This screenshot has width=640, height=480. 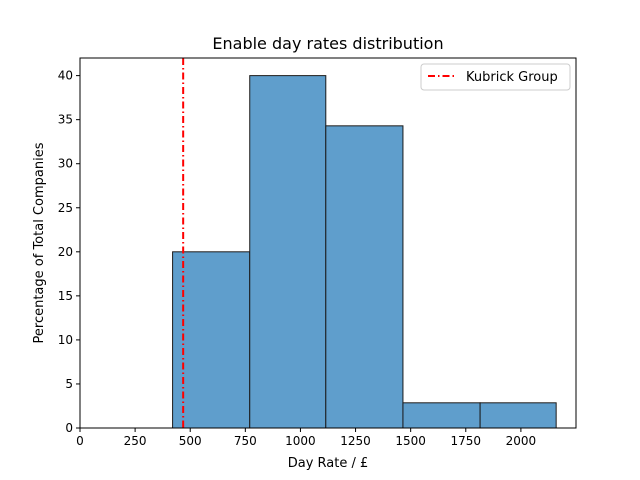 I want to click on x-tick-label: 750, so click(x=245, y=441).